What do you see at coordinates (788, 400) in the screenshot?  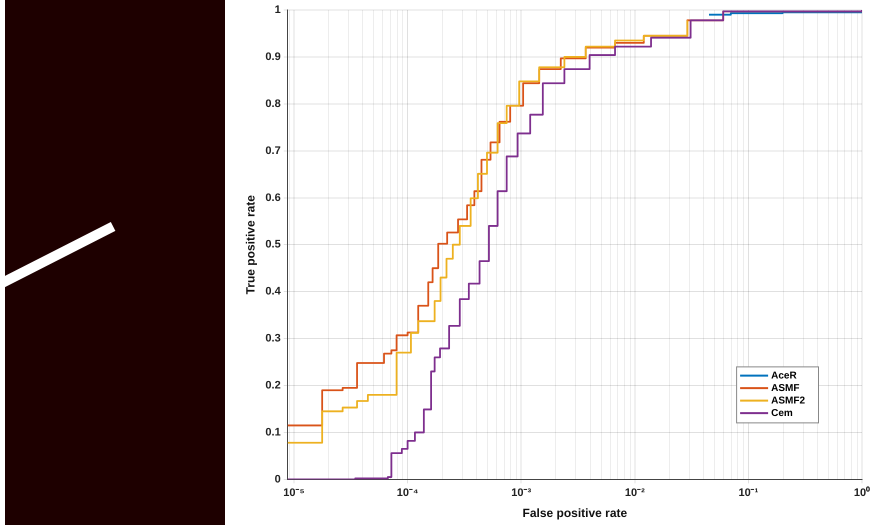 I see `legend-label: ASMF2` at bounding box center [788, 400].